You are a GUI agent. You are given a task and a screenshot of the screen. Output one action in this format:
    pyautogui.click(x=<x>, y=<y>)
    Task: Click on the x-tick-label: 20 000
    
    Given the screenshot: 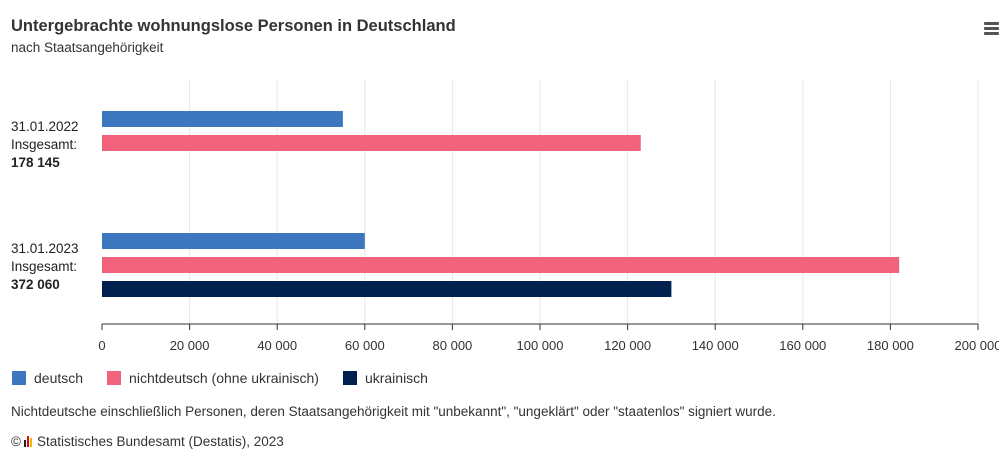 What is the action you would take?
    pyautogui.click(x=190, y=345)
    